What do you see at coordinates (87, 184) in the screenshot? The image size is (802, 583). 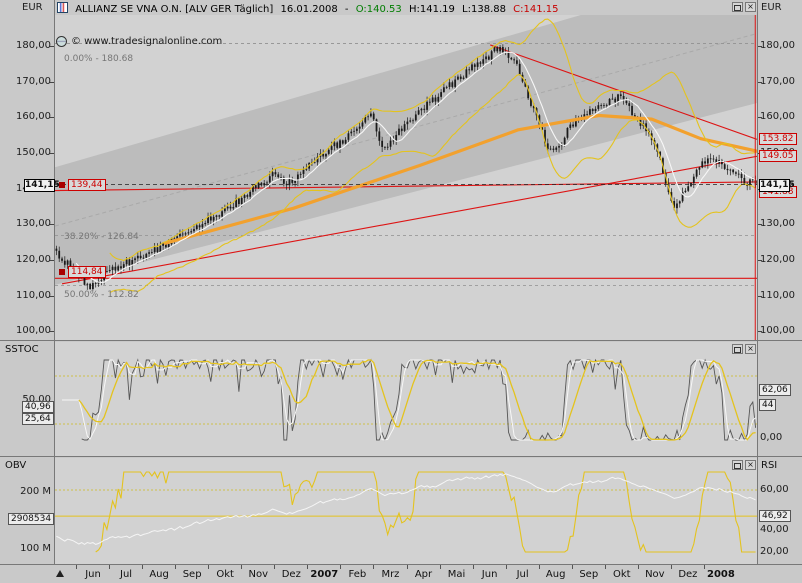 I see `line-value-label: 139,44` at bounding box center [87, 184].